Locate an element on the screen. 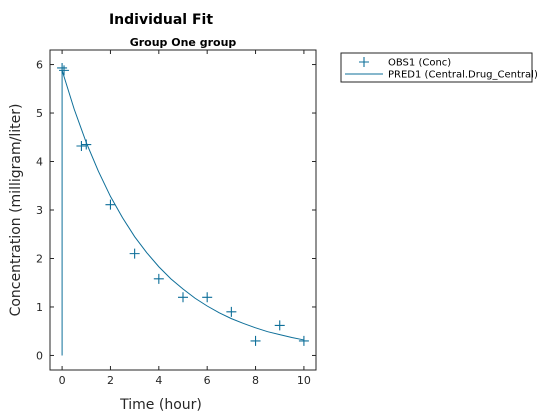  x-tick-label: 10 is located at coordinates (304, 380).